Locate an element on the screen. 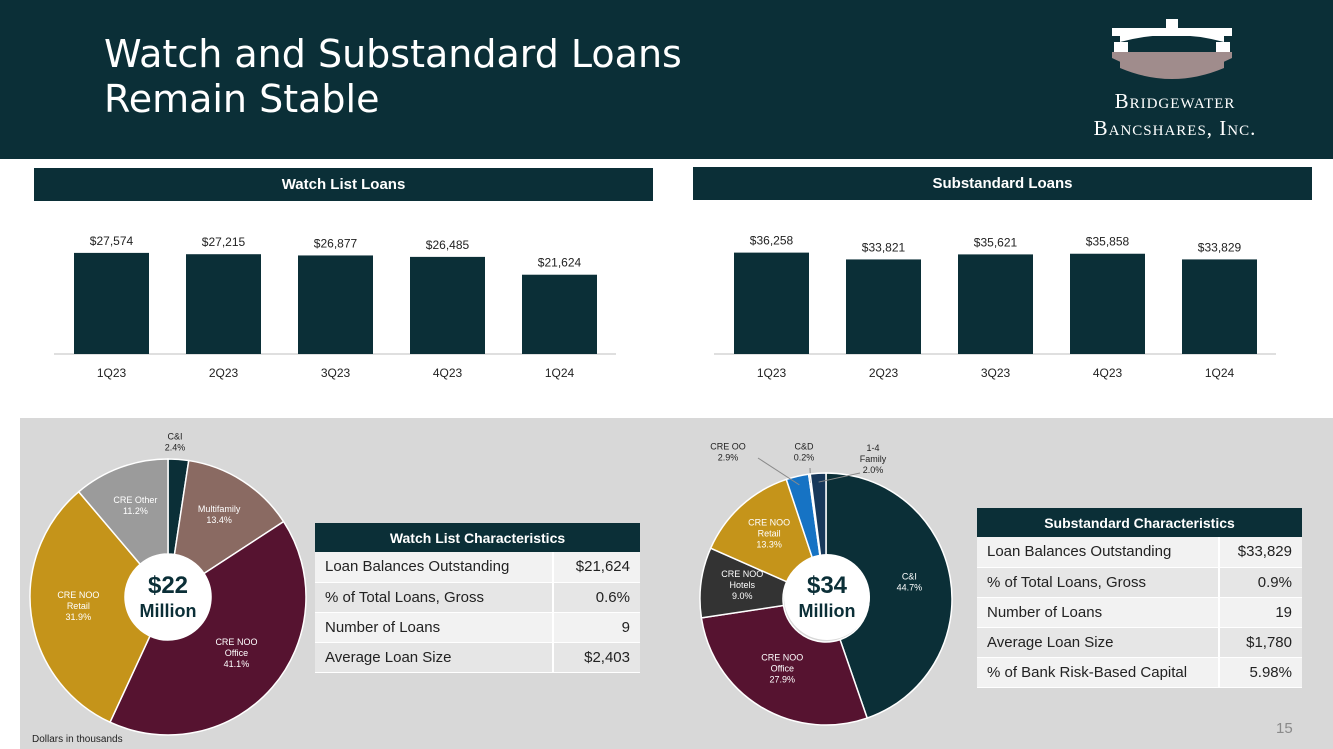 The image size is (1333, 749). watch-category-label: 1Q23 is located at coordinates (112, 373).